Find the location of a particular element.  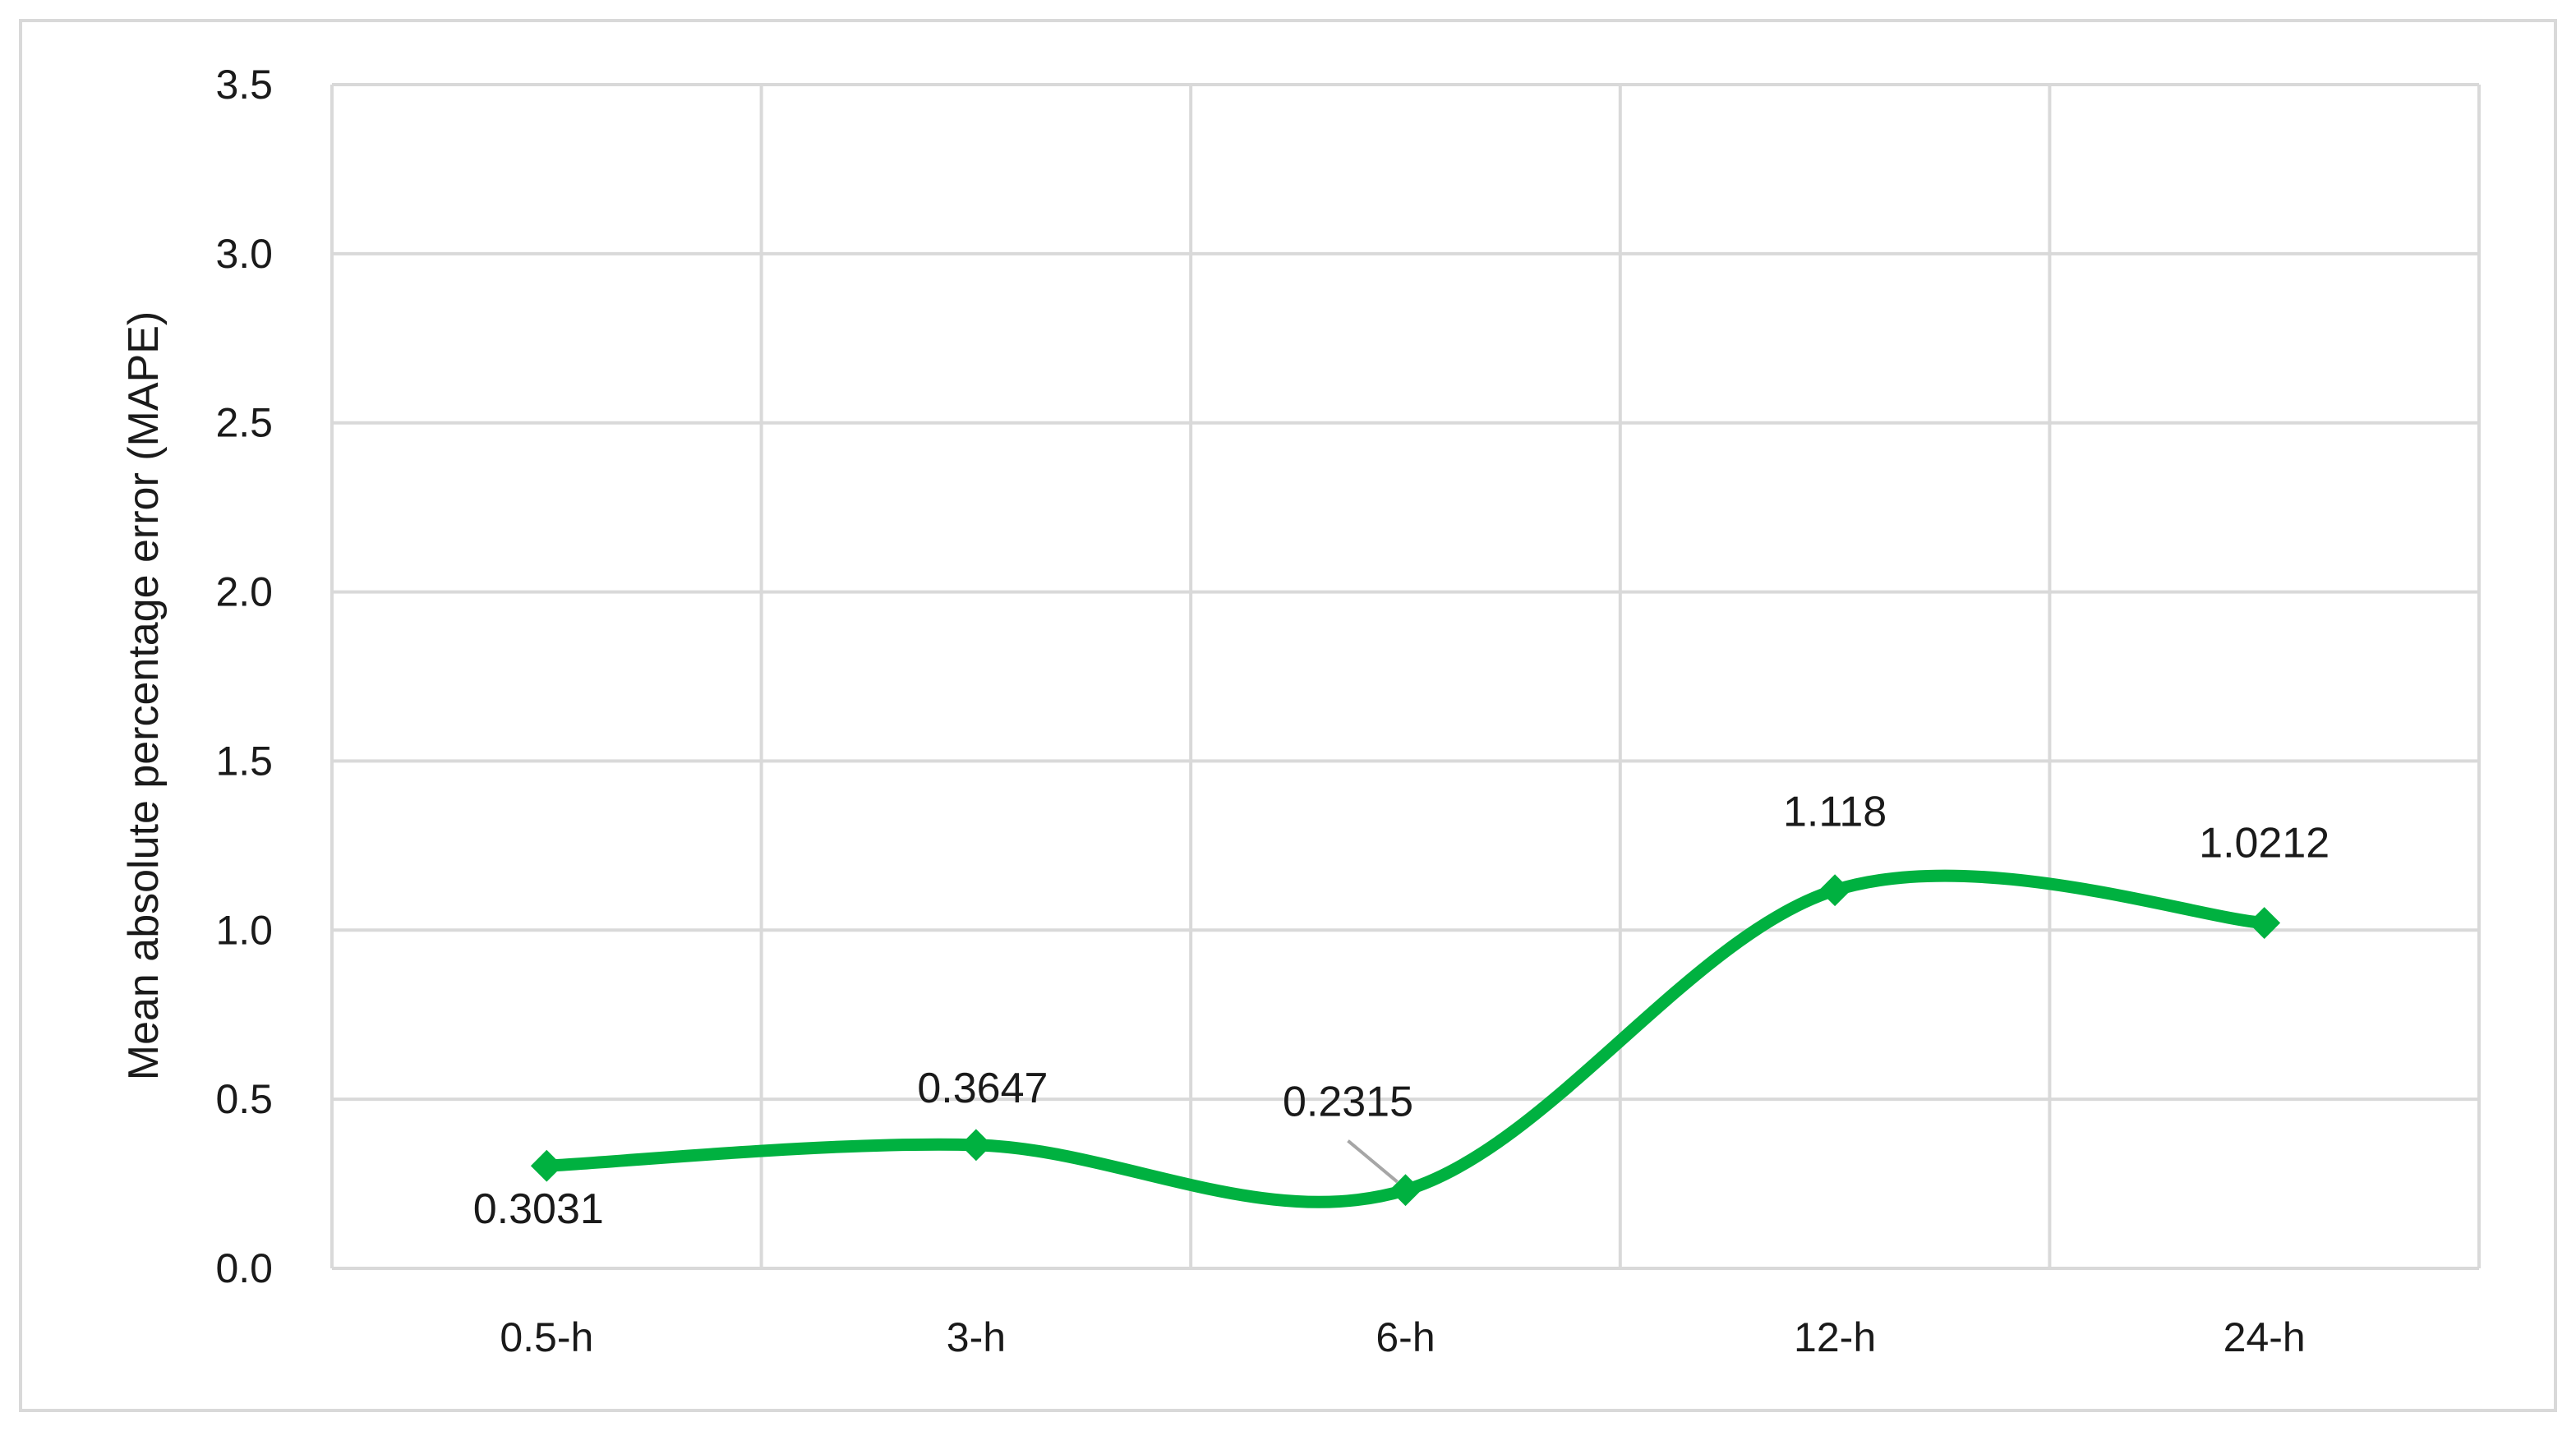

x-tick-label: 0.5-h is located at coordinates (546, 1337).